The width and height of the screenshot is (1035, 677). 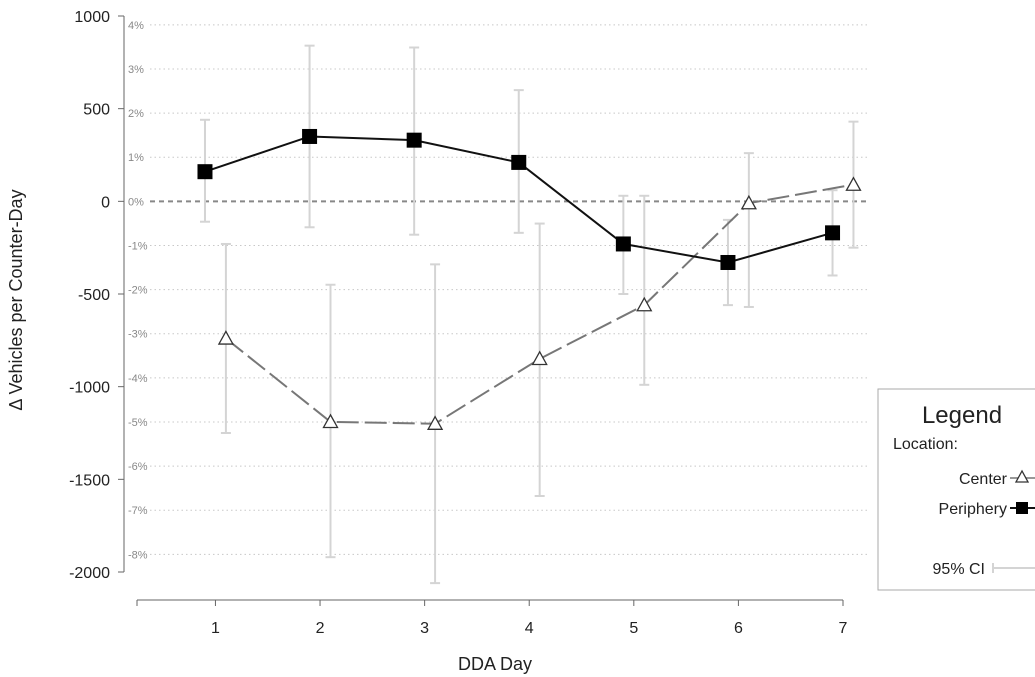 I want to click on pct-tick-label: 3%, so click(x=136, y=70).